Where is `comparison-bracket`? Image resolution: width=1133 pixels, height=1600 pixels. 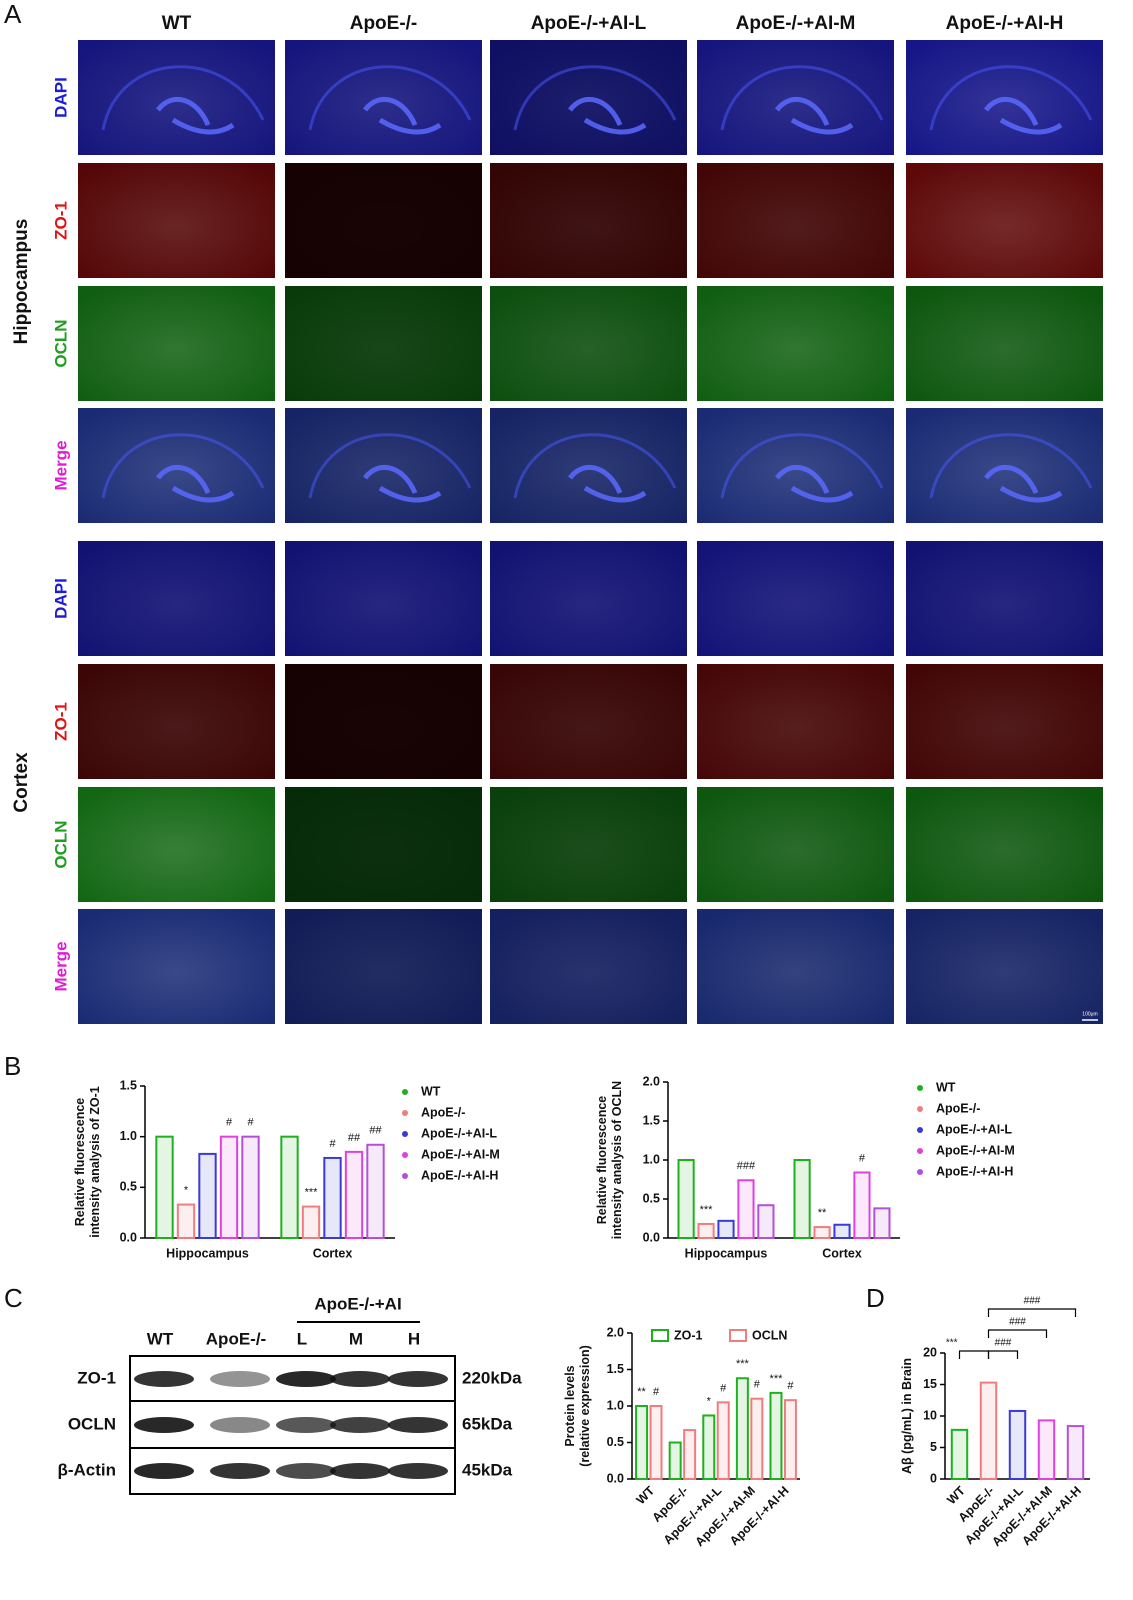 comparison-bracket is located at coordinates (1032, 1312).